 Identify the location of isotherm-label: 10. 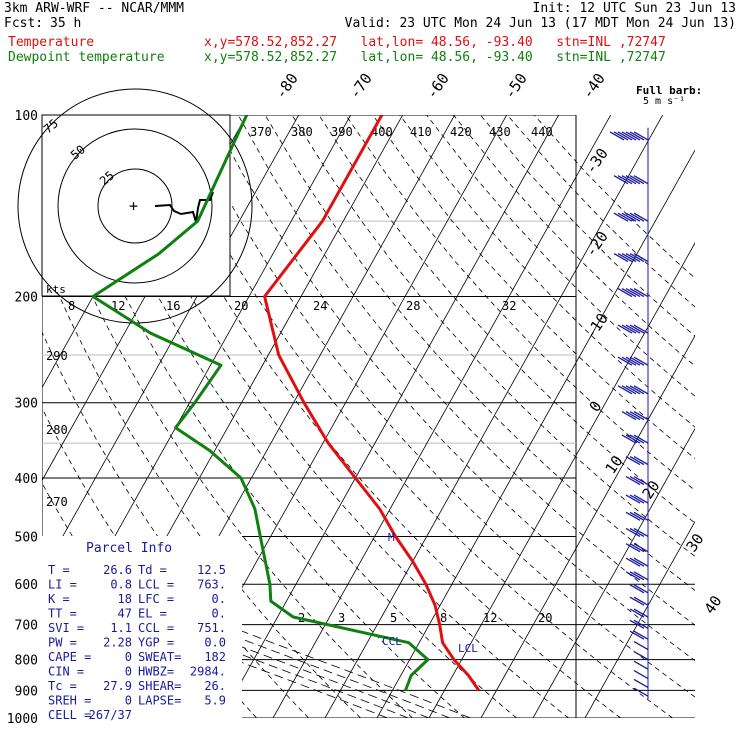
(614, 464).